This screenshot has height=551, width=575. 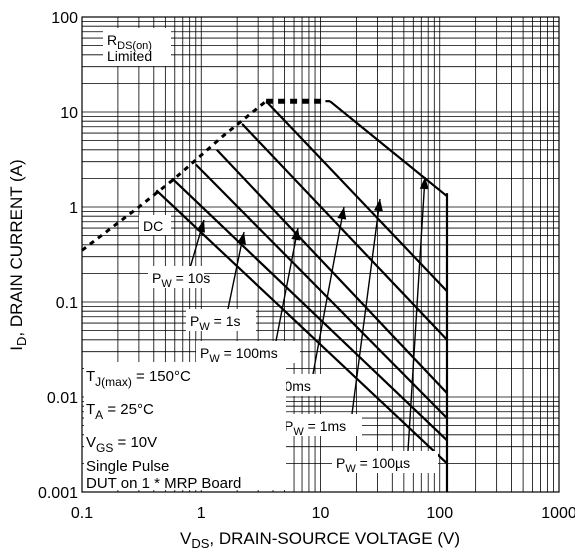 I want to click on x-tick-label: 100, so click(x=439, y=513).